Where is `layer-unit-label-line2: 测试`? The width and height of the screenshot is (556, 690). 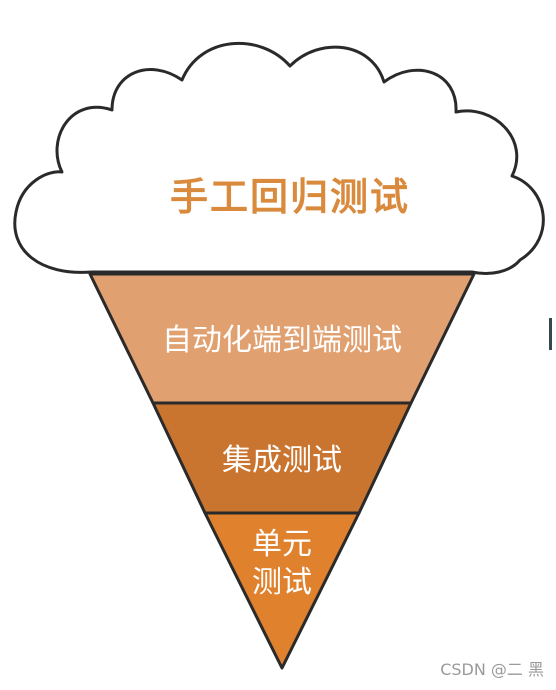 layer-unit-label-line2: 测试 is located at coordinates (282, 582).